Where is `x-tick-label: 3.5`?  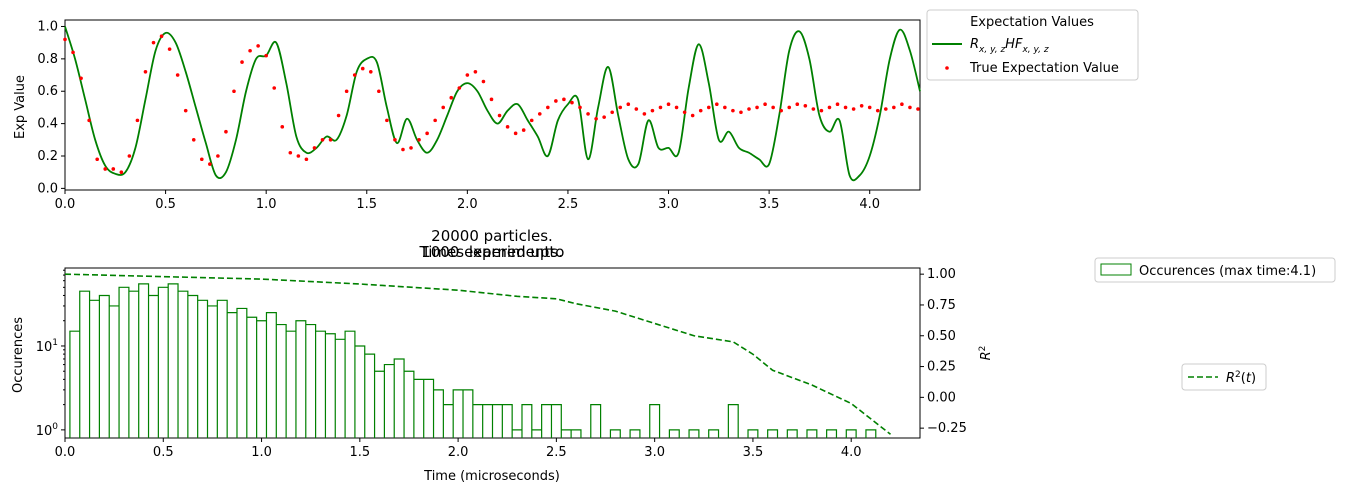 x-tick-label: 3.5 is located at coordinates (769, 204).